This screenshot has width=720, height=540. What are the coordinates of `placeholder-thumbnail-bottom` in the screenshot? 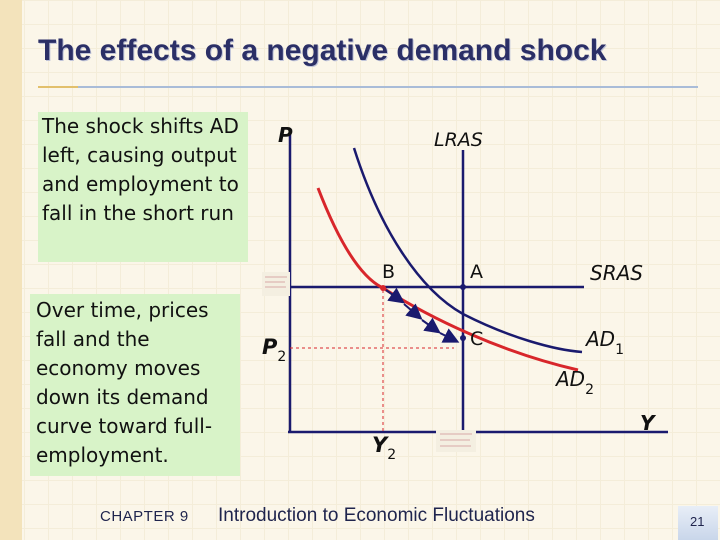 It's located at (456, 441).